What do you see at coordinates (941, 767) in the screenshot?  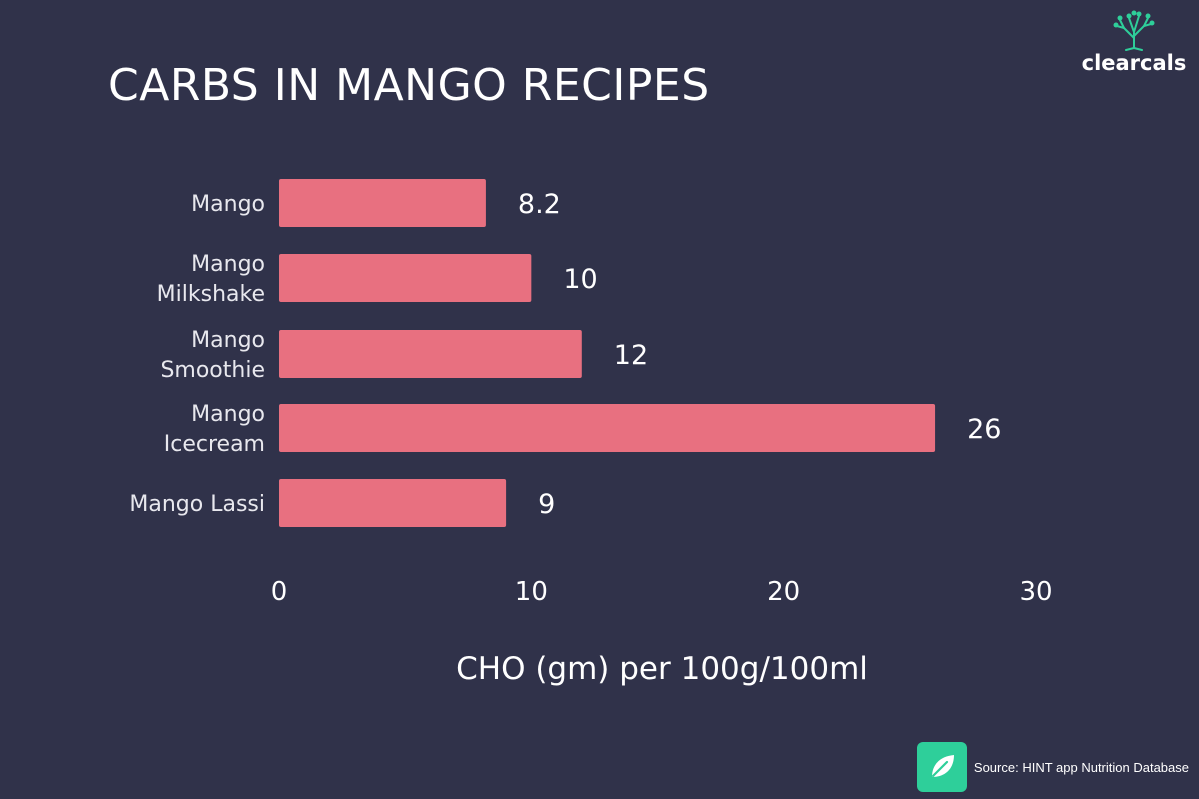 I see `leaf-icon` at bounding box center [941, 767].